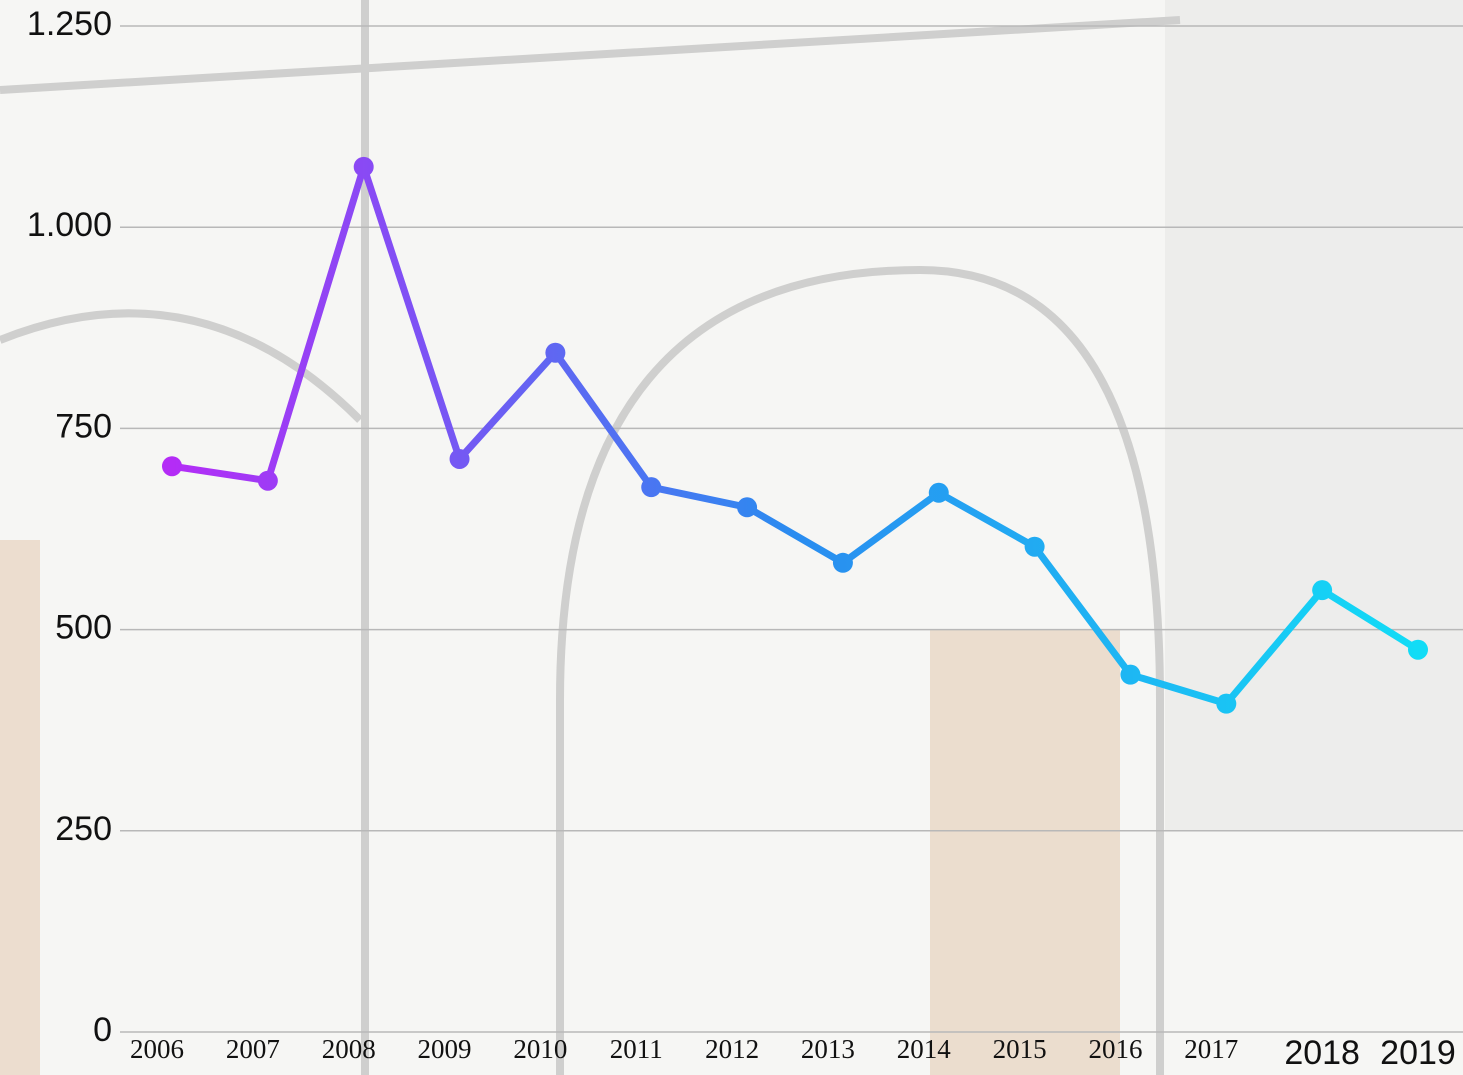  I want to click on x-tick-label: 2009, so click(445, 1049).